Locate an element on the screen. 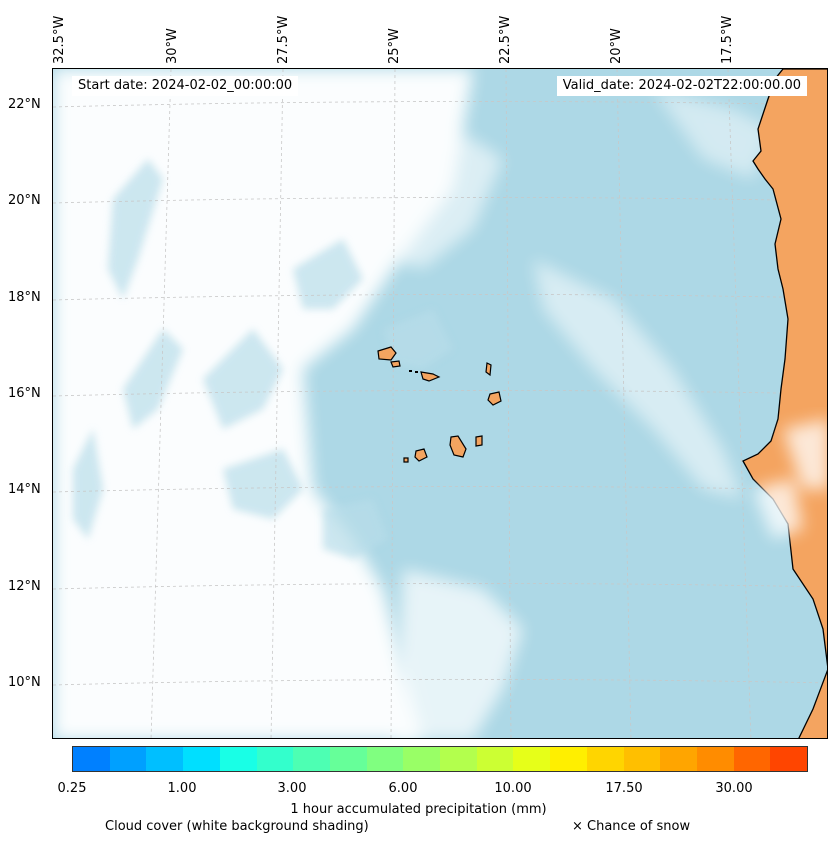 Image resolution: width=837 pixels, height=844 pixels. colorbar-tick: 30.00 is located at coordinates (734, 788).